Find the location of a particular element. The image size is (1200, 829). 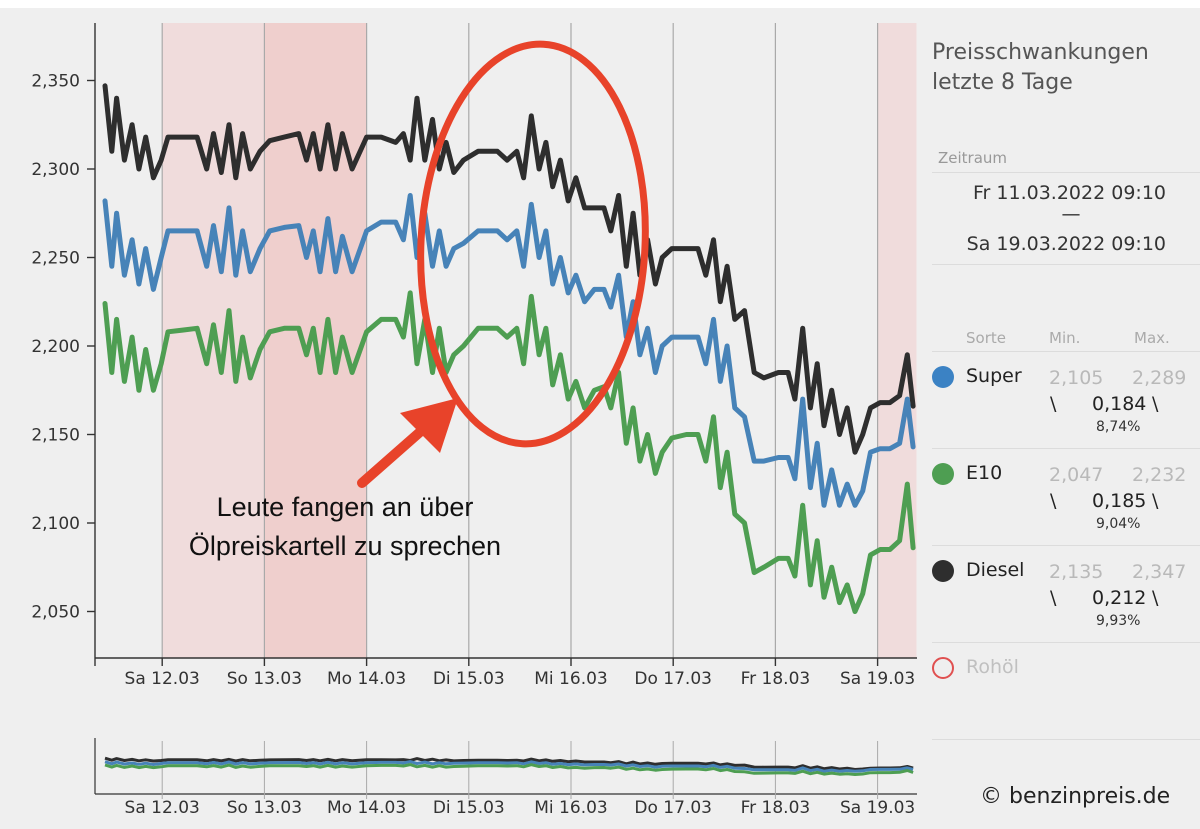

diesel-legend-dot is located at coordinates (943, 571).